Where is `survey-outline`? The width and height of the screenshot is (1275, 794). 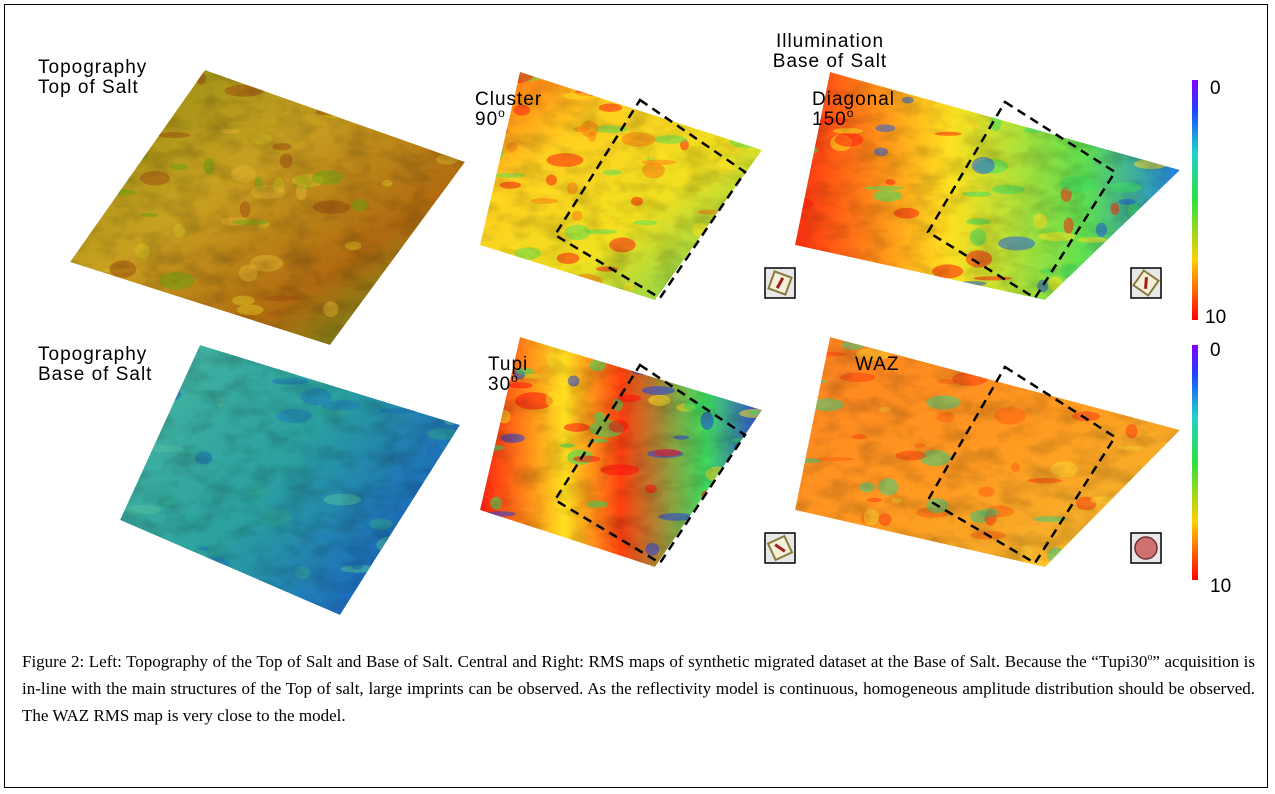
survey-outline is located at coordinates (650, 199).